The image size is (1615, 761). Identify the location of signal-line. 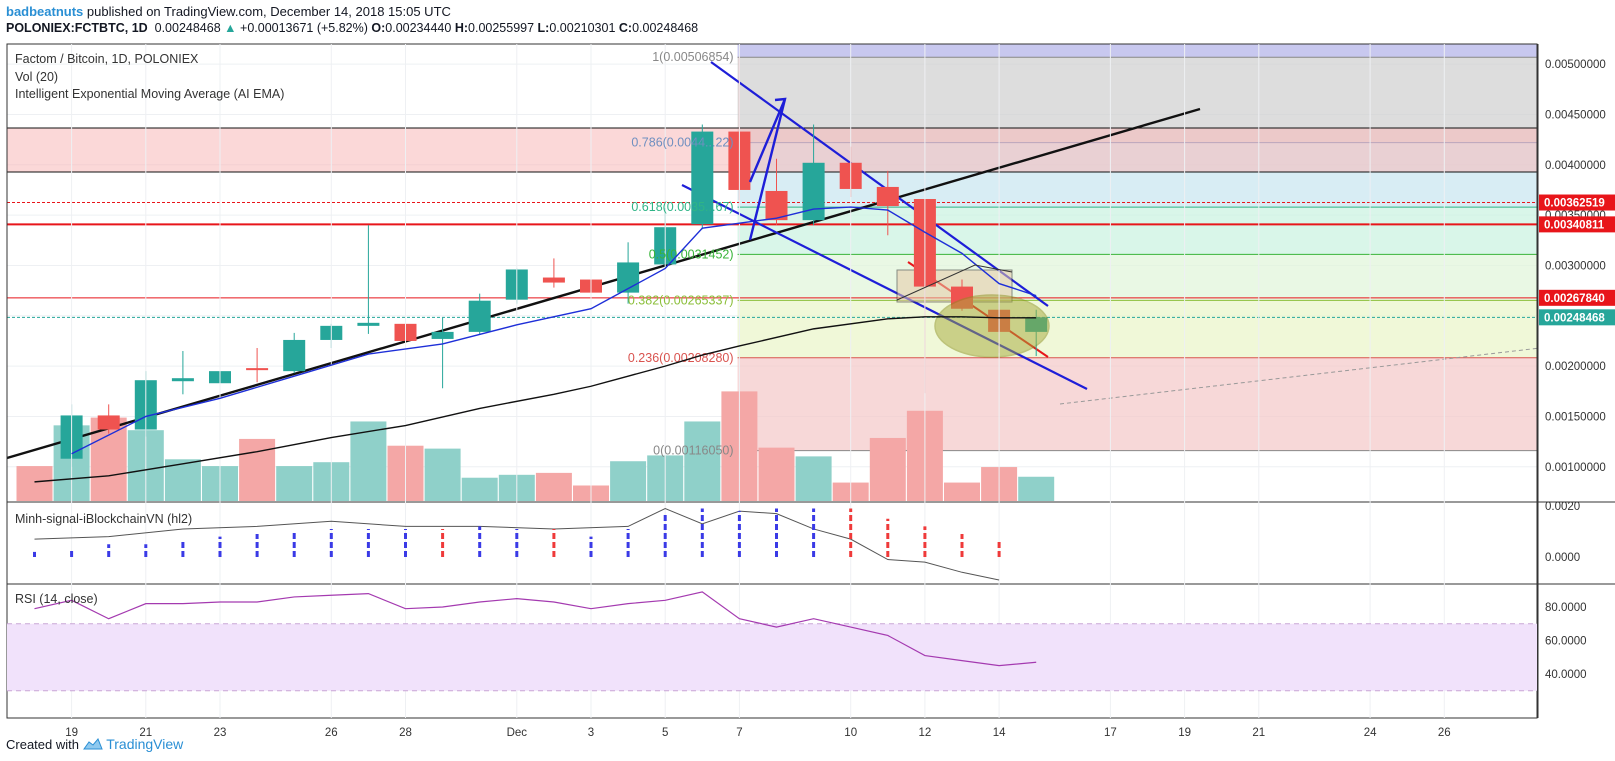
(517, 544).